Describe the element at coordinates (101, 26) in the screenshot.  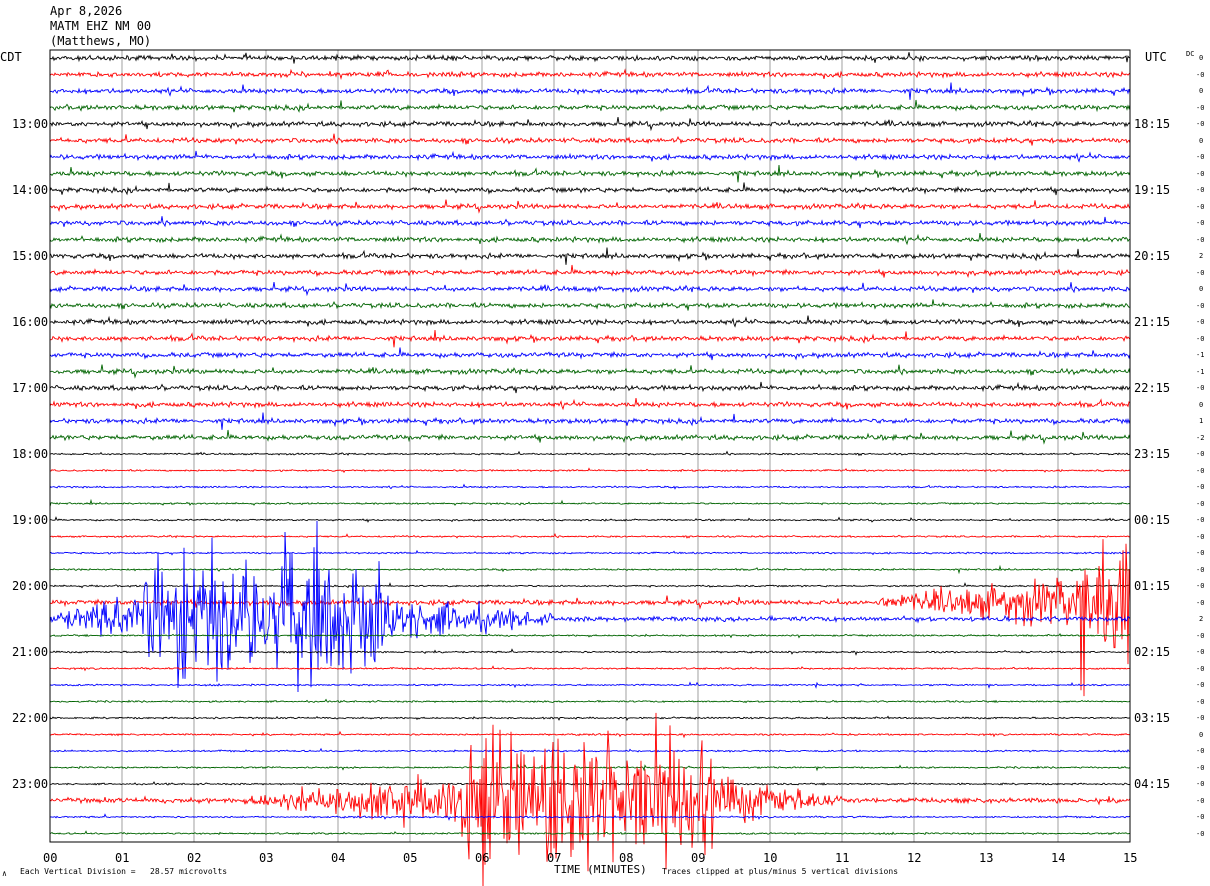
I see `station-label: MATM EHZ NM 00` at that location.